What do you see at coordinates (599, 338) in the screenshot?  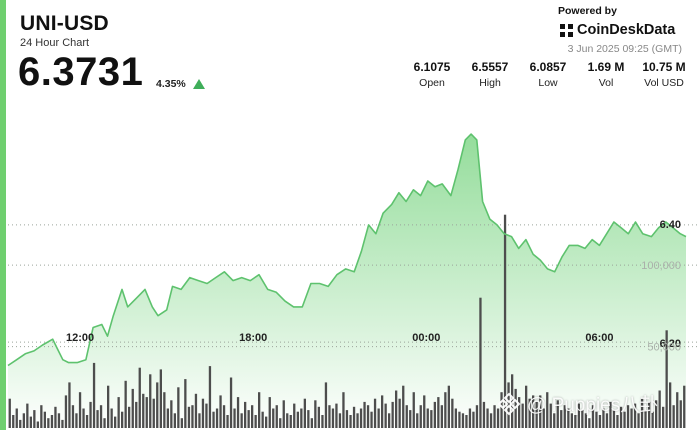 I see `x-tick-label: 06:00` at bounding box center [599, 338].